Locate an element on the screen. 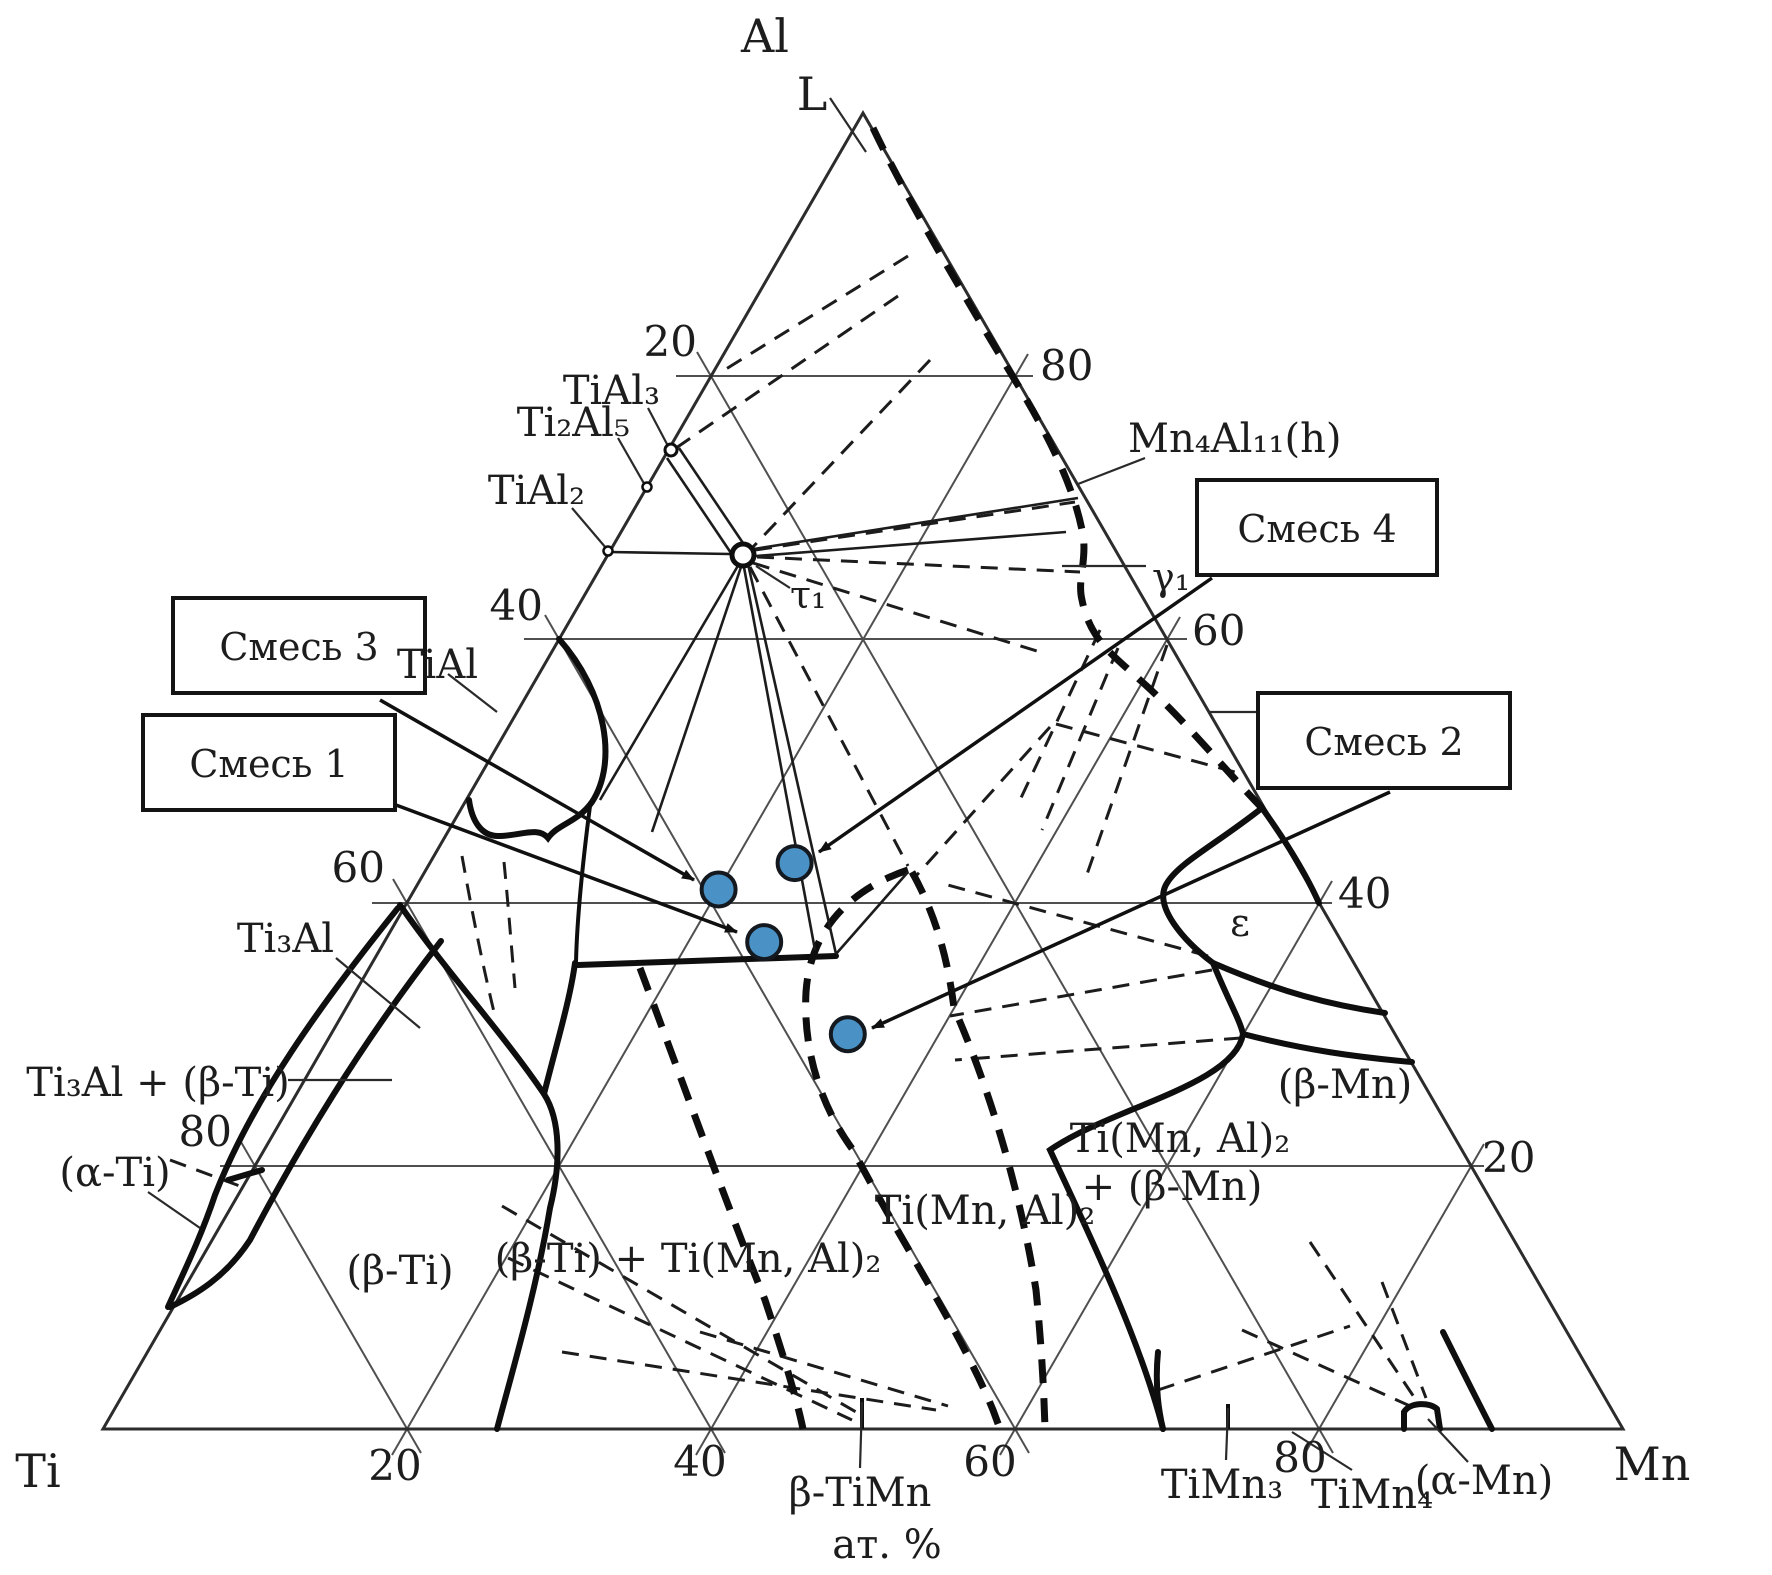 This screenshot has width=1772, height=1575. arrow-smes1 is located at coordinates (566, 868).